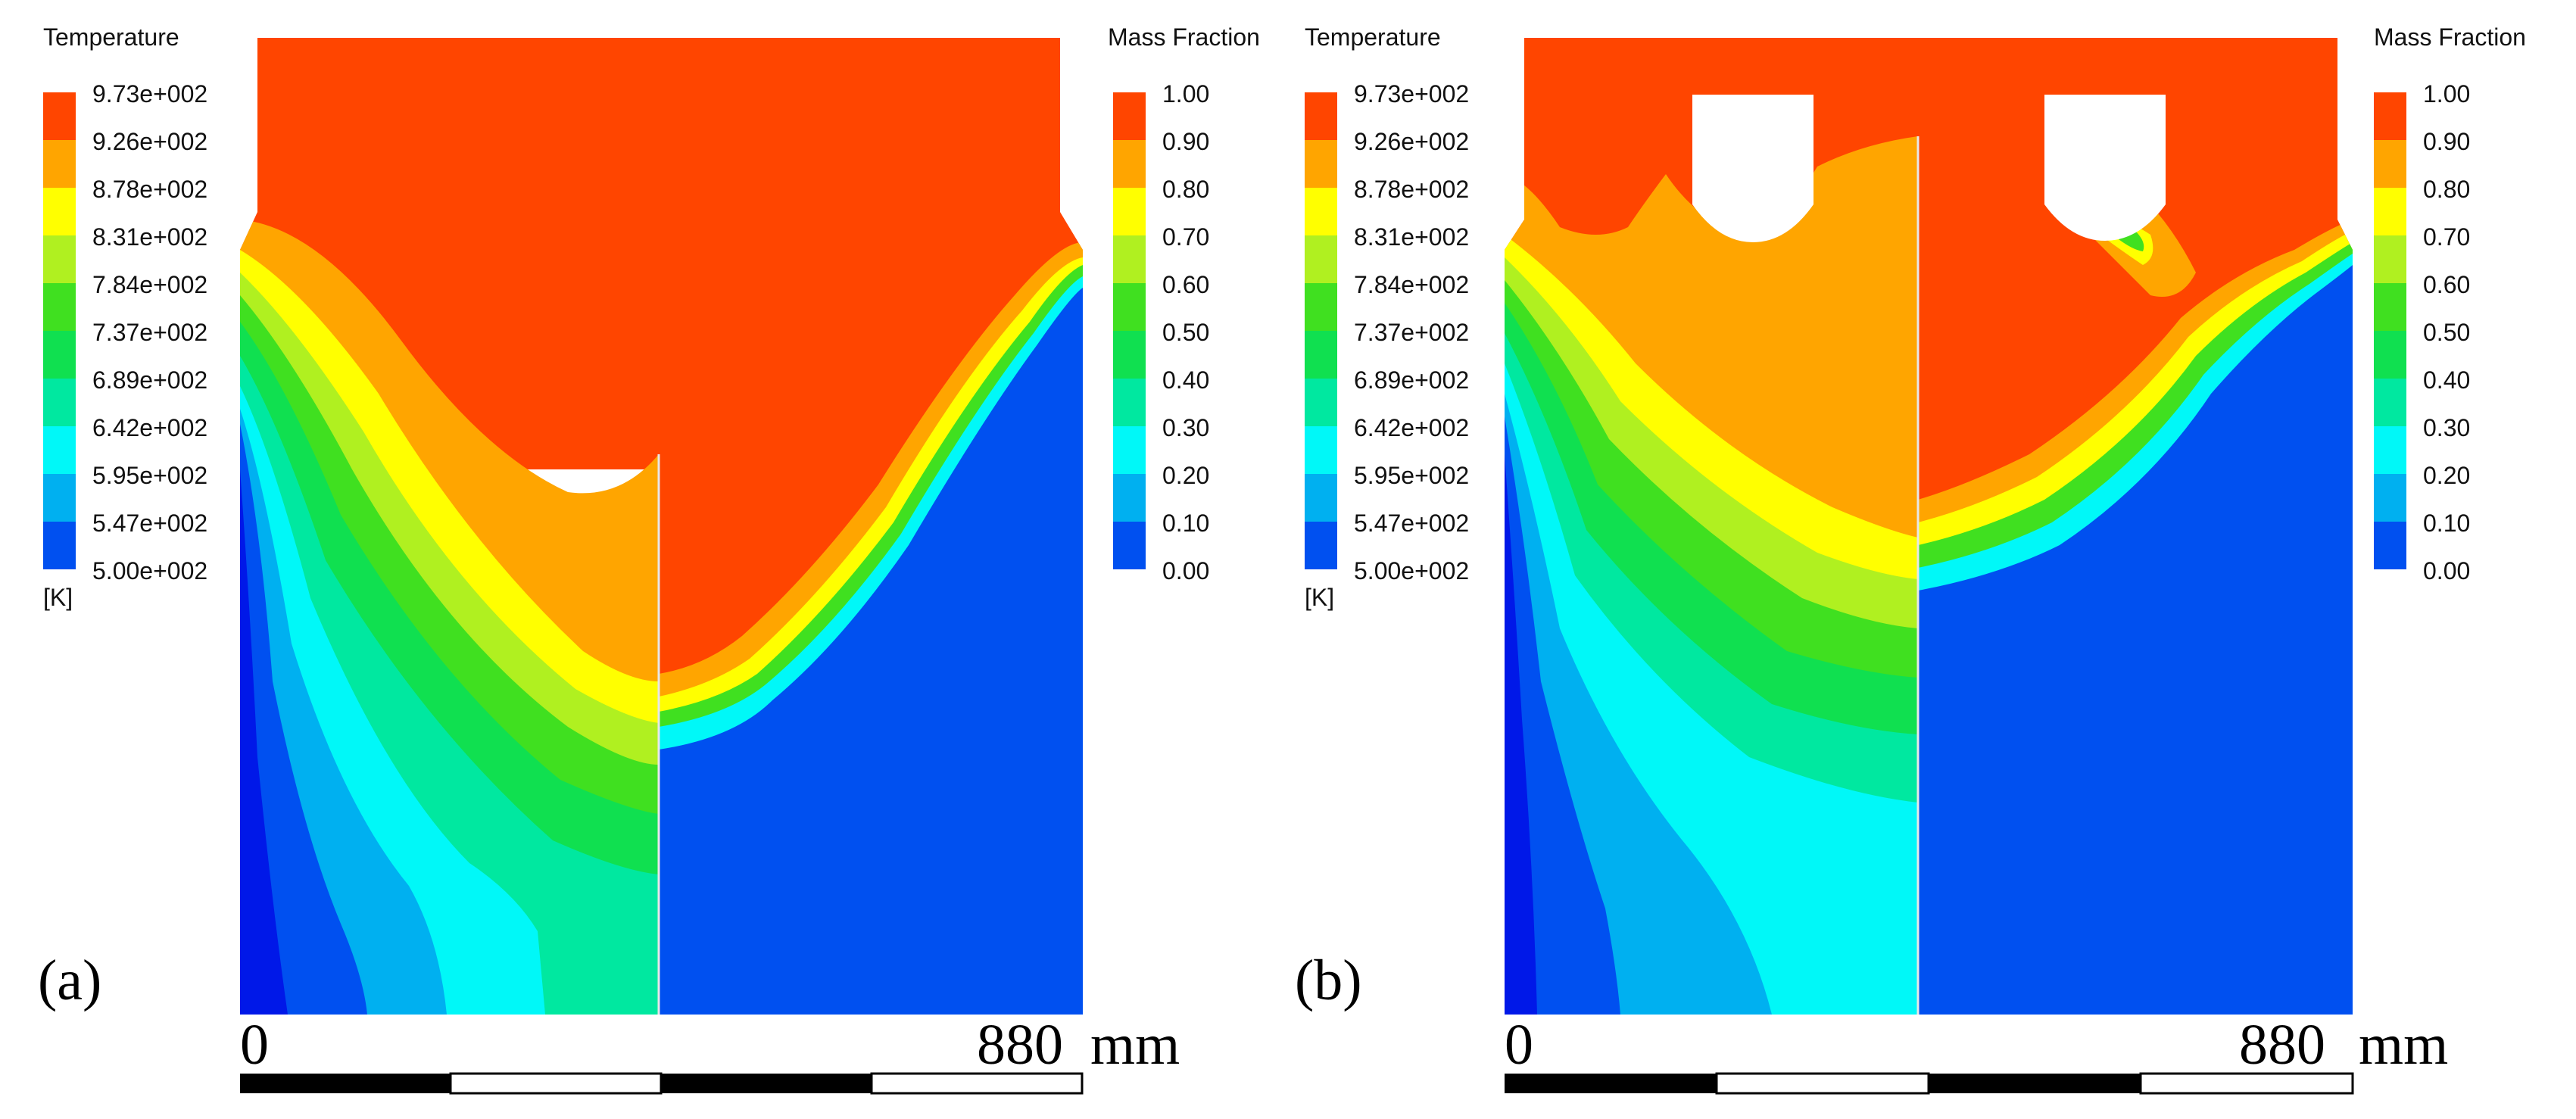  What do you see at coordinates (58, 597) in the screenshot?
I see `legend-unit: [K]` at bounding box center [58, 597].